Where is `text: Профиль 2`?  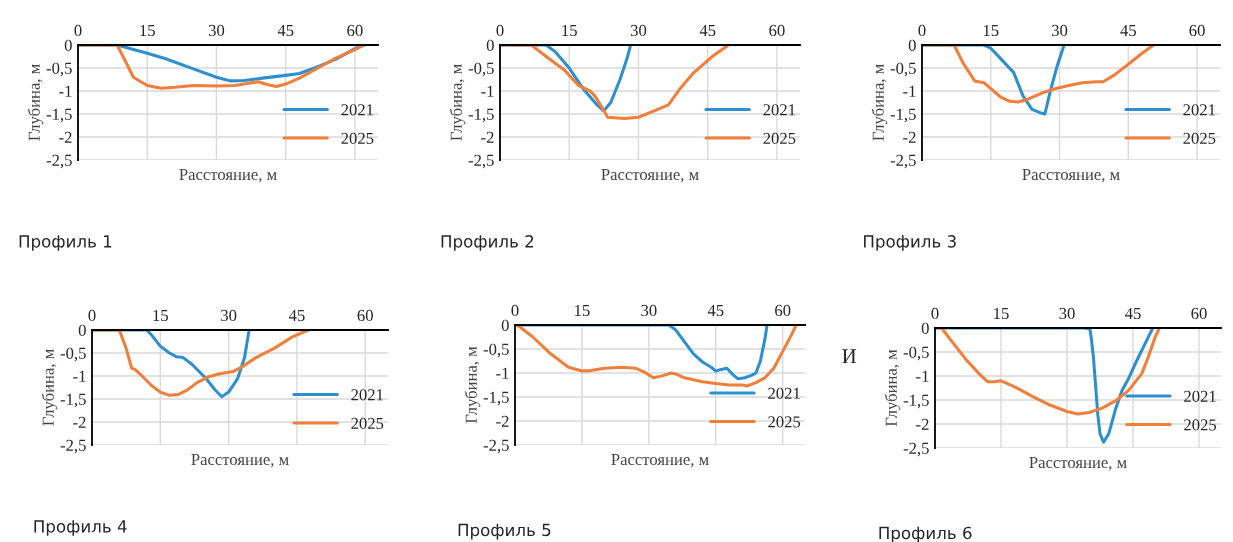
text: Профиль 2 is located at coordinates (487, 243).